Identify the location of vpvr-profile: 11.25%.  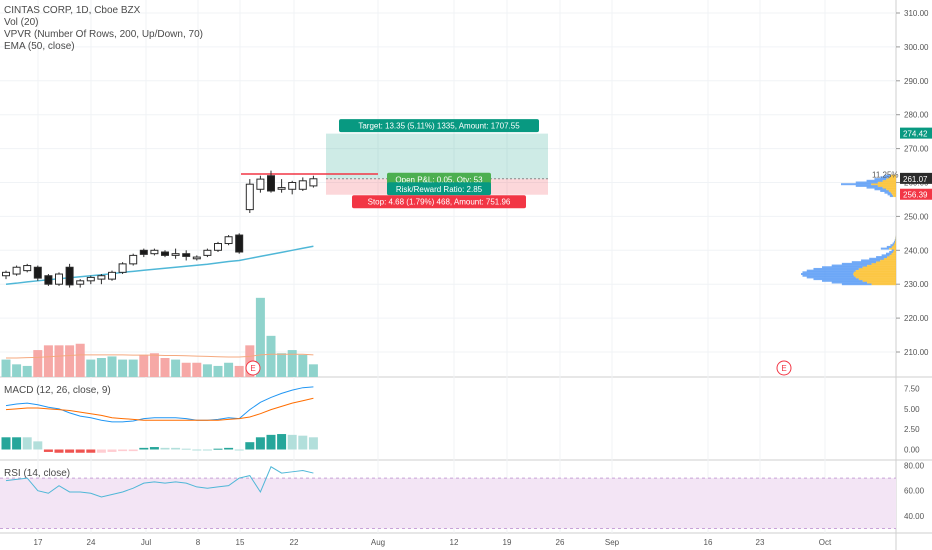
(850, 228).